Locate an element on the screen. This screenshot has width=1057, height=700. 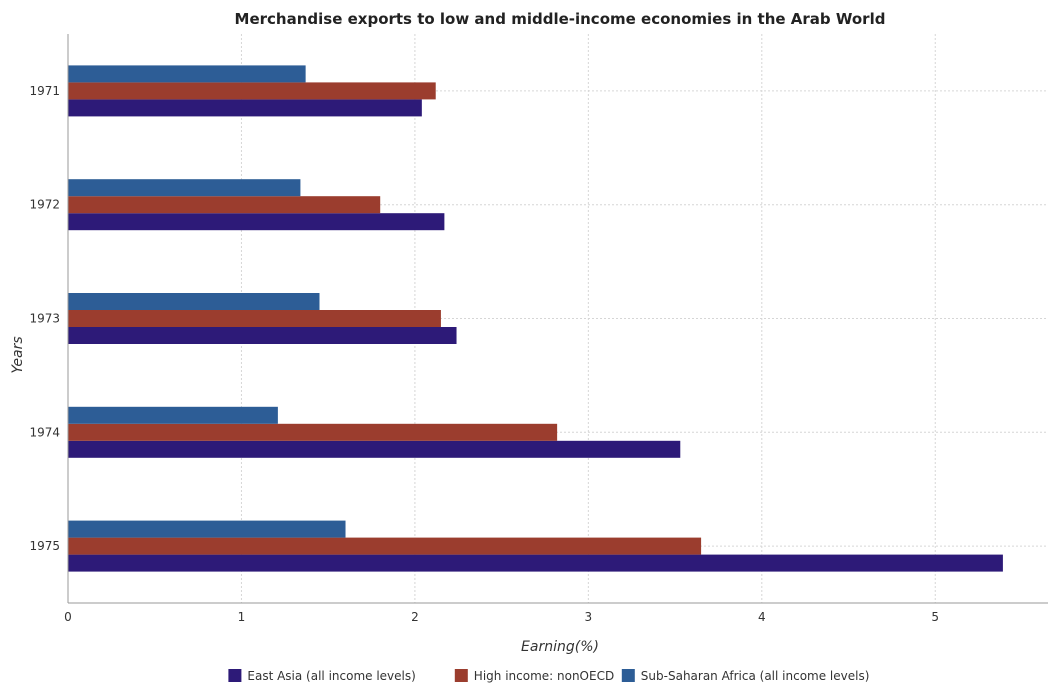
x-tick-label: 3 is located at coordinates (589, 617).